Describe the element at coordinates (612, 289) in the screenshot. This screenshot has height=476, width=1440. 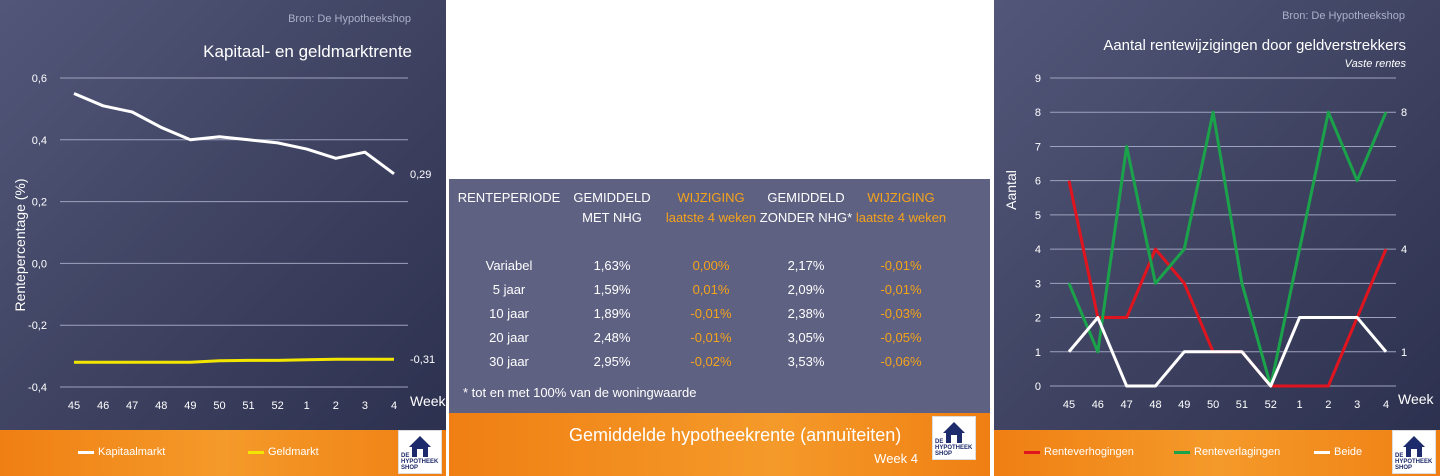
I see `table-cell: 1,59%` at that location.